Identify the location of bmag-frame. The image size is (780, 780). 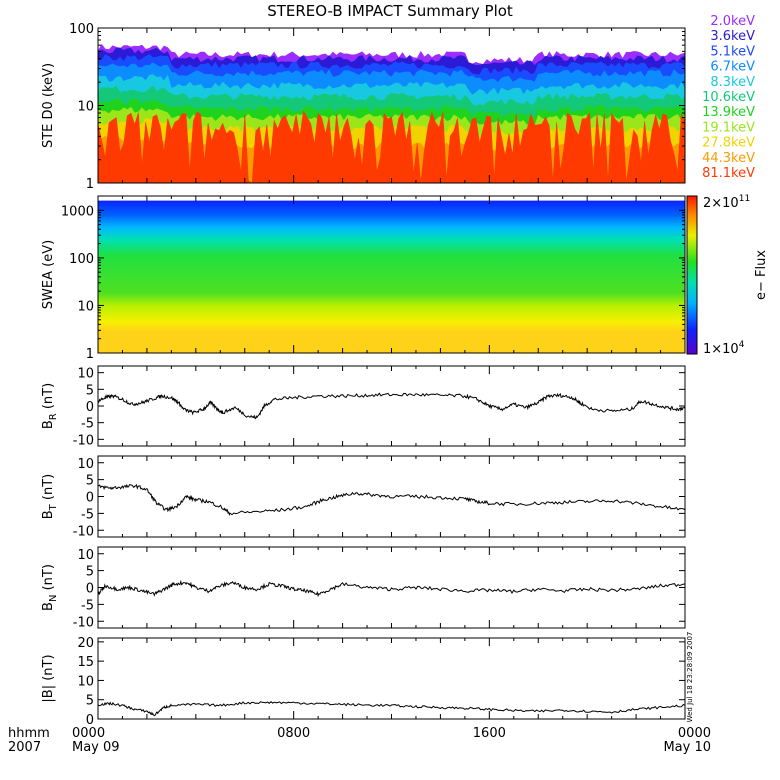
(391, 678).